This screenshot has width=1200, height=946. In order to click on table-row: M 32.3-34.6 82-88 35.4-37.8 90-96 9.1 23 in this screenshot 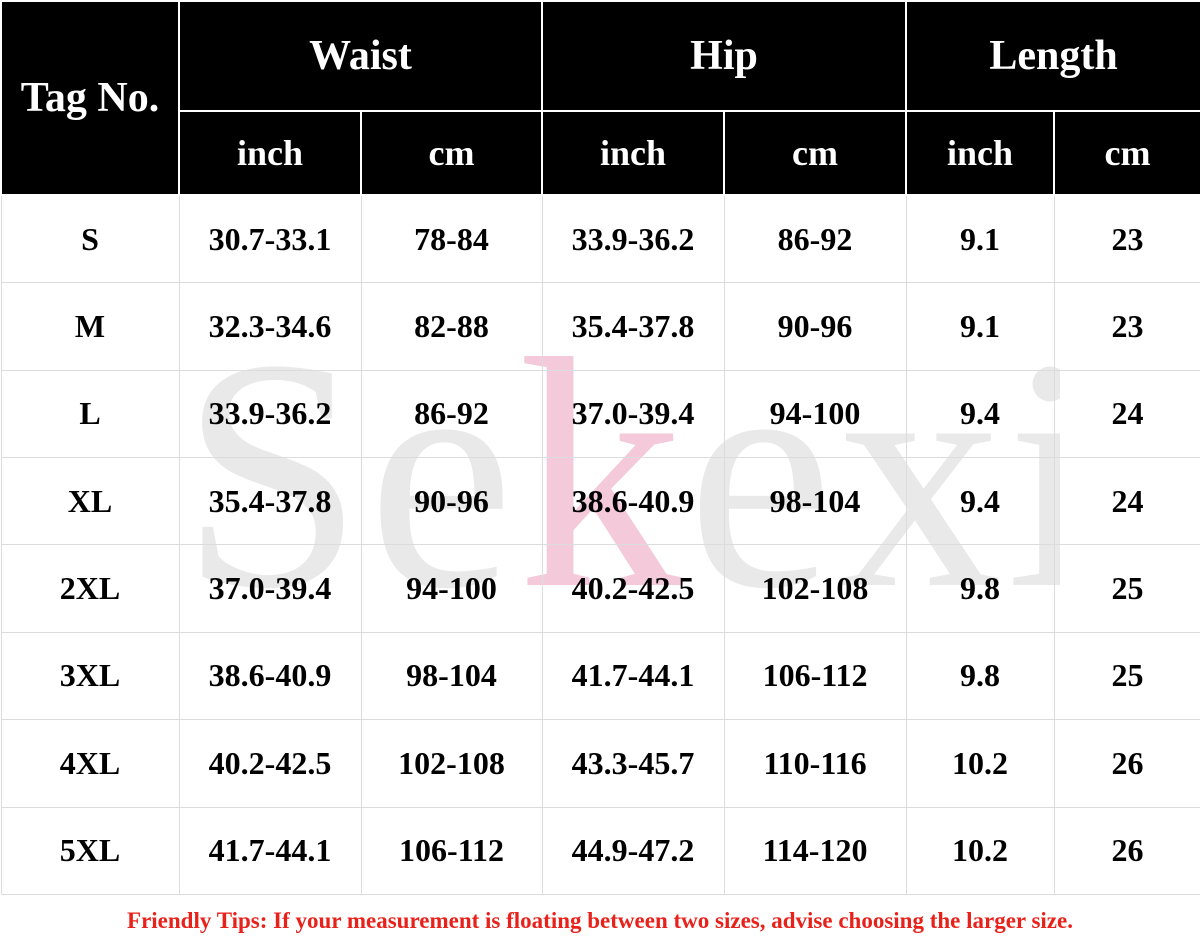, I will do `click(600, 326)`.